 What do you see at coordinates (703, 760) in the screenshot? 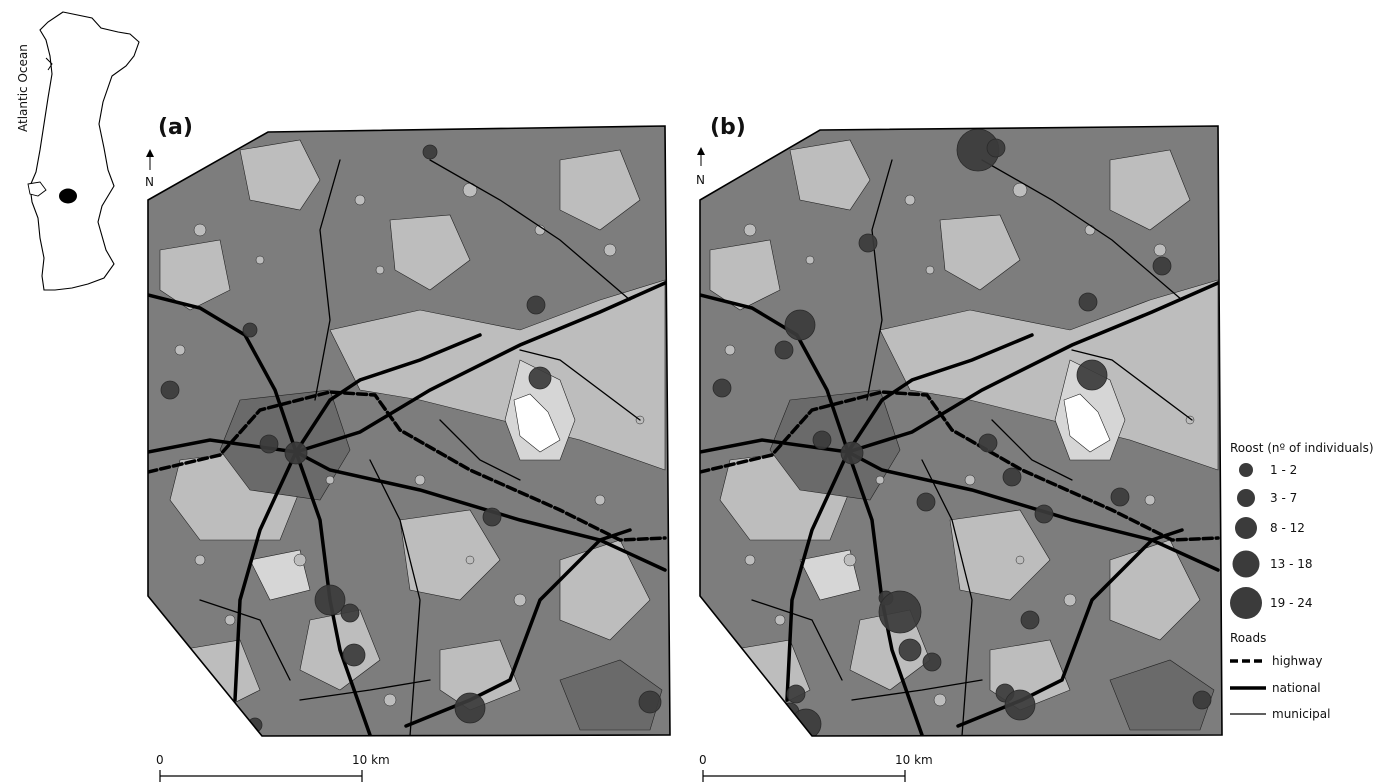
I see `panel-b-scale-start: 0` at bounding box center [703, 760].